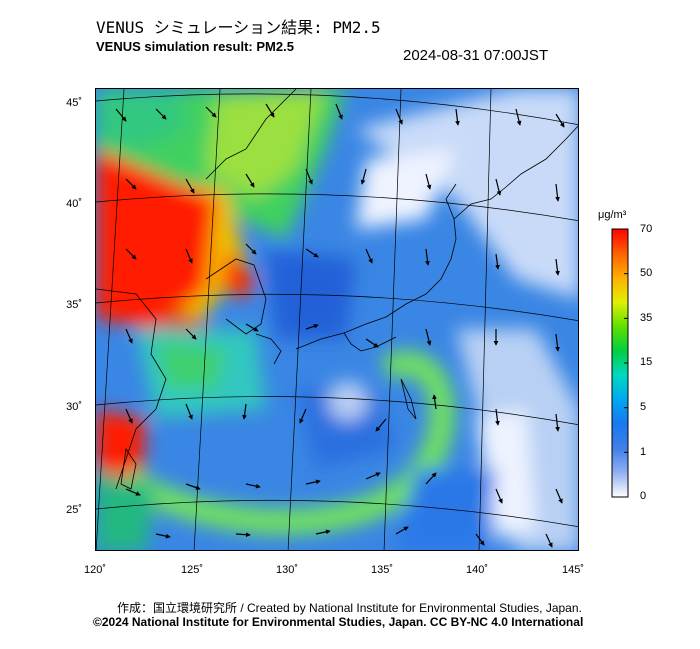 This screenshot has width=700, height=649. Describe the element at coordinates (643, 407) in the screenshot. I see `colorbar-tick-5: 5` at that location.